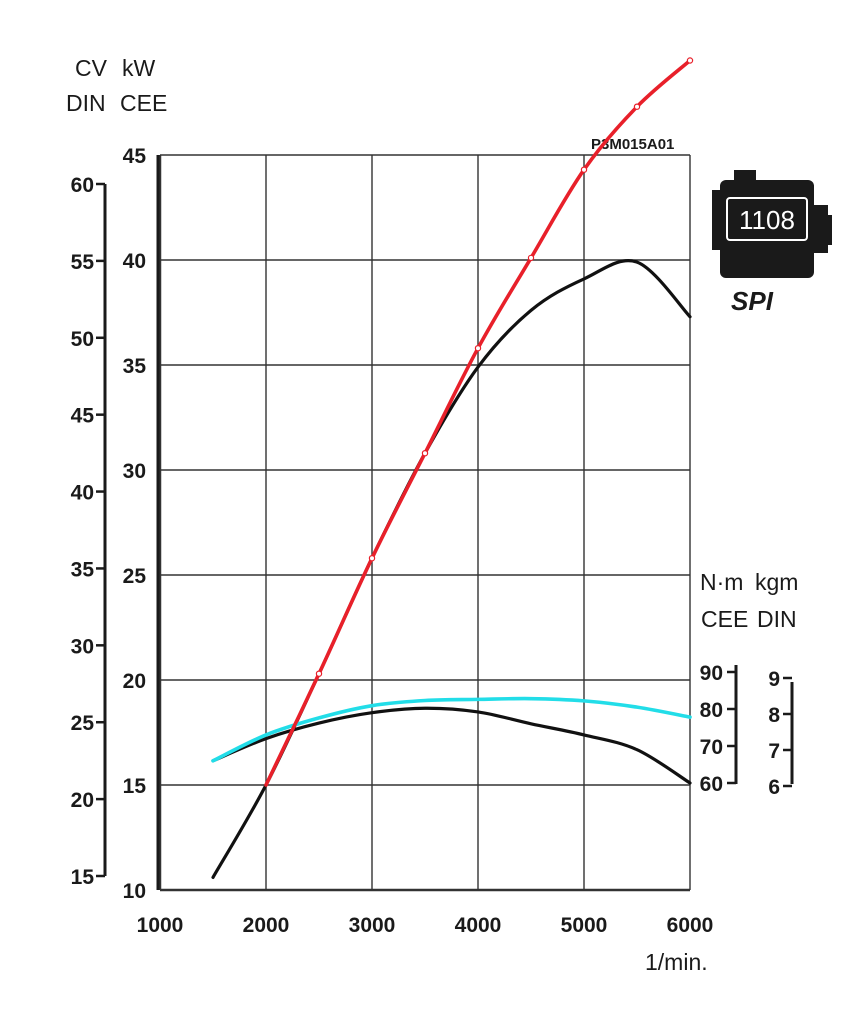 This screenshot has width=867, height=1024. What do you see at coordinates (767, 220) in the screenshot?
I see `engine-number-label: 1108` at bounding box center [767, 220].